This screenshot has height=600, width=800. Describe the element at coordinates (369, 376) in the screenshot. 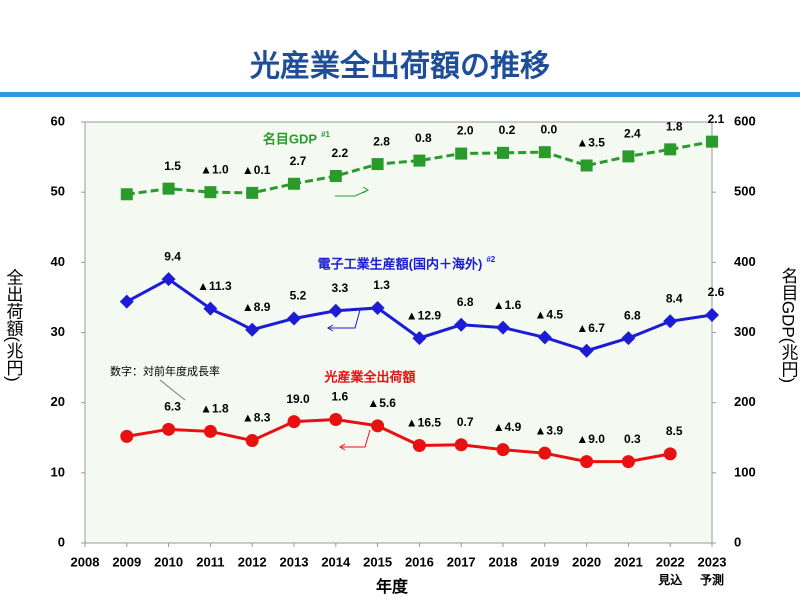

I see `legend-label: 光産業全出荷額` at that location.